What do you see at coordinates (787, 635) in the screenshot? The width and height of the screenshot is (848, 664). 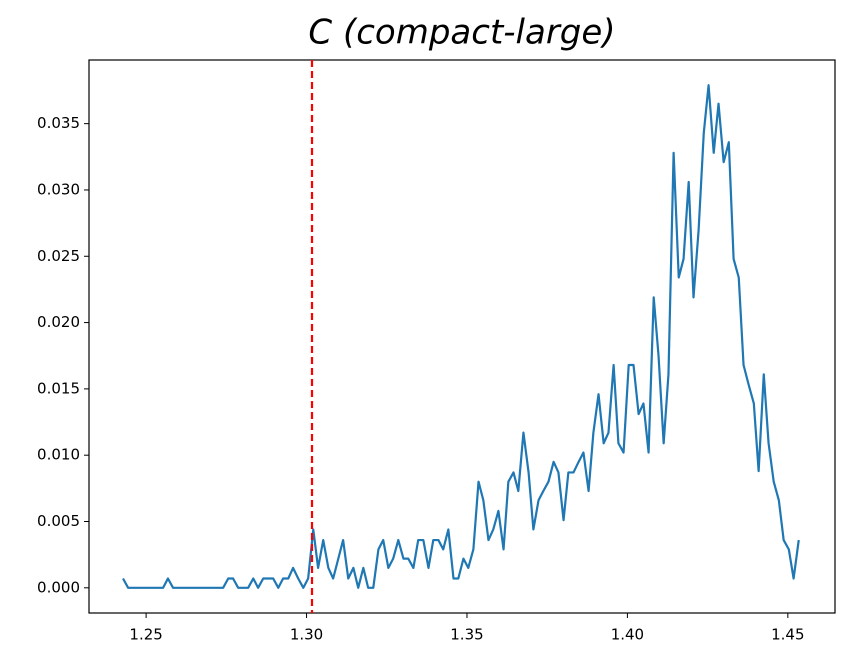 I see `x-tick-label: 1.45` at bounding box center [787, 635].